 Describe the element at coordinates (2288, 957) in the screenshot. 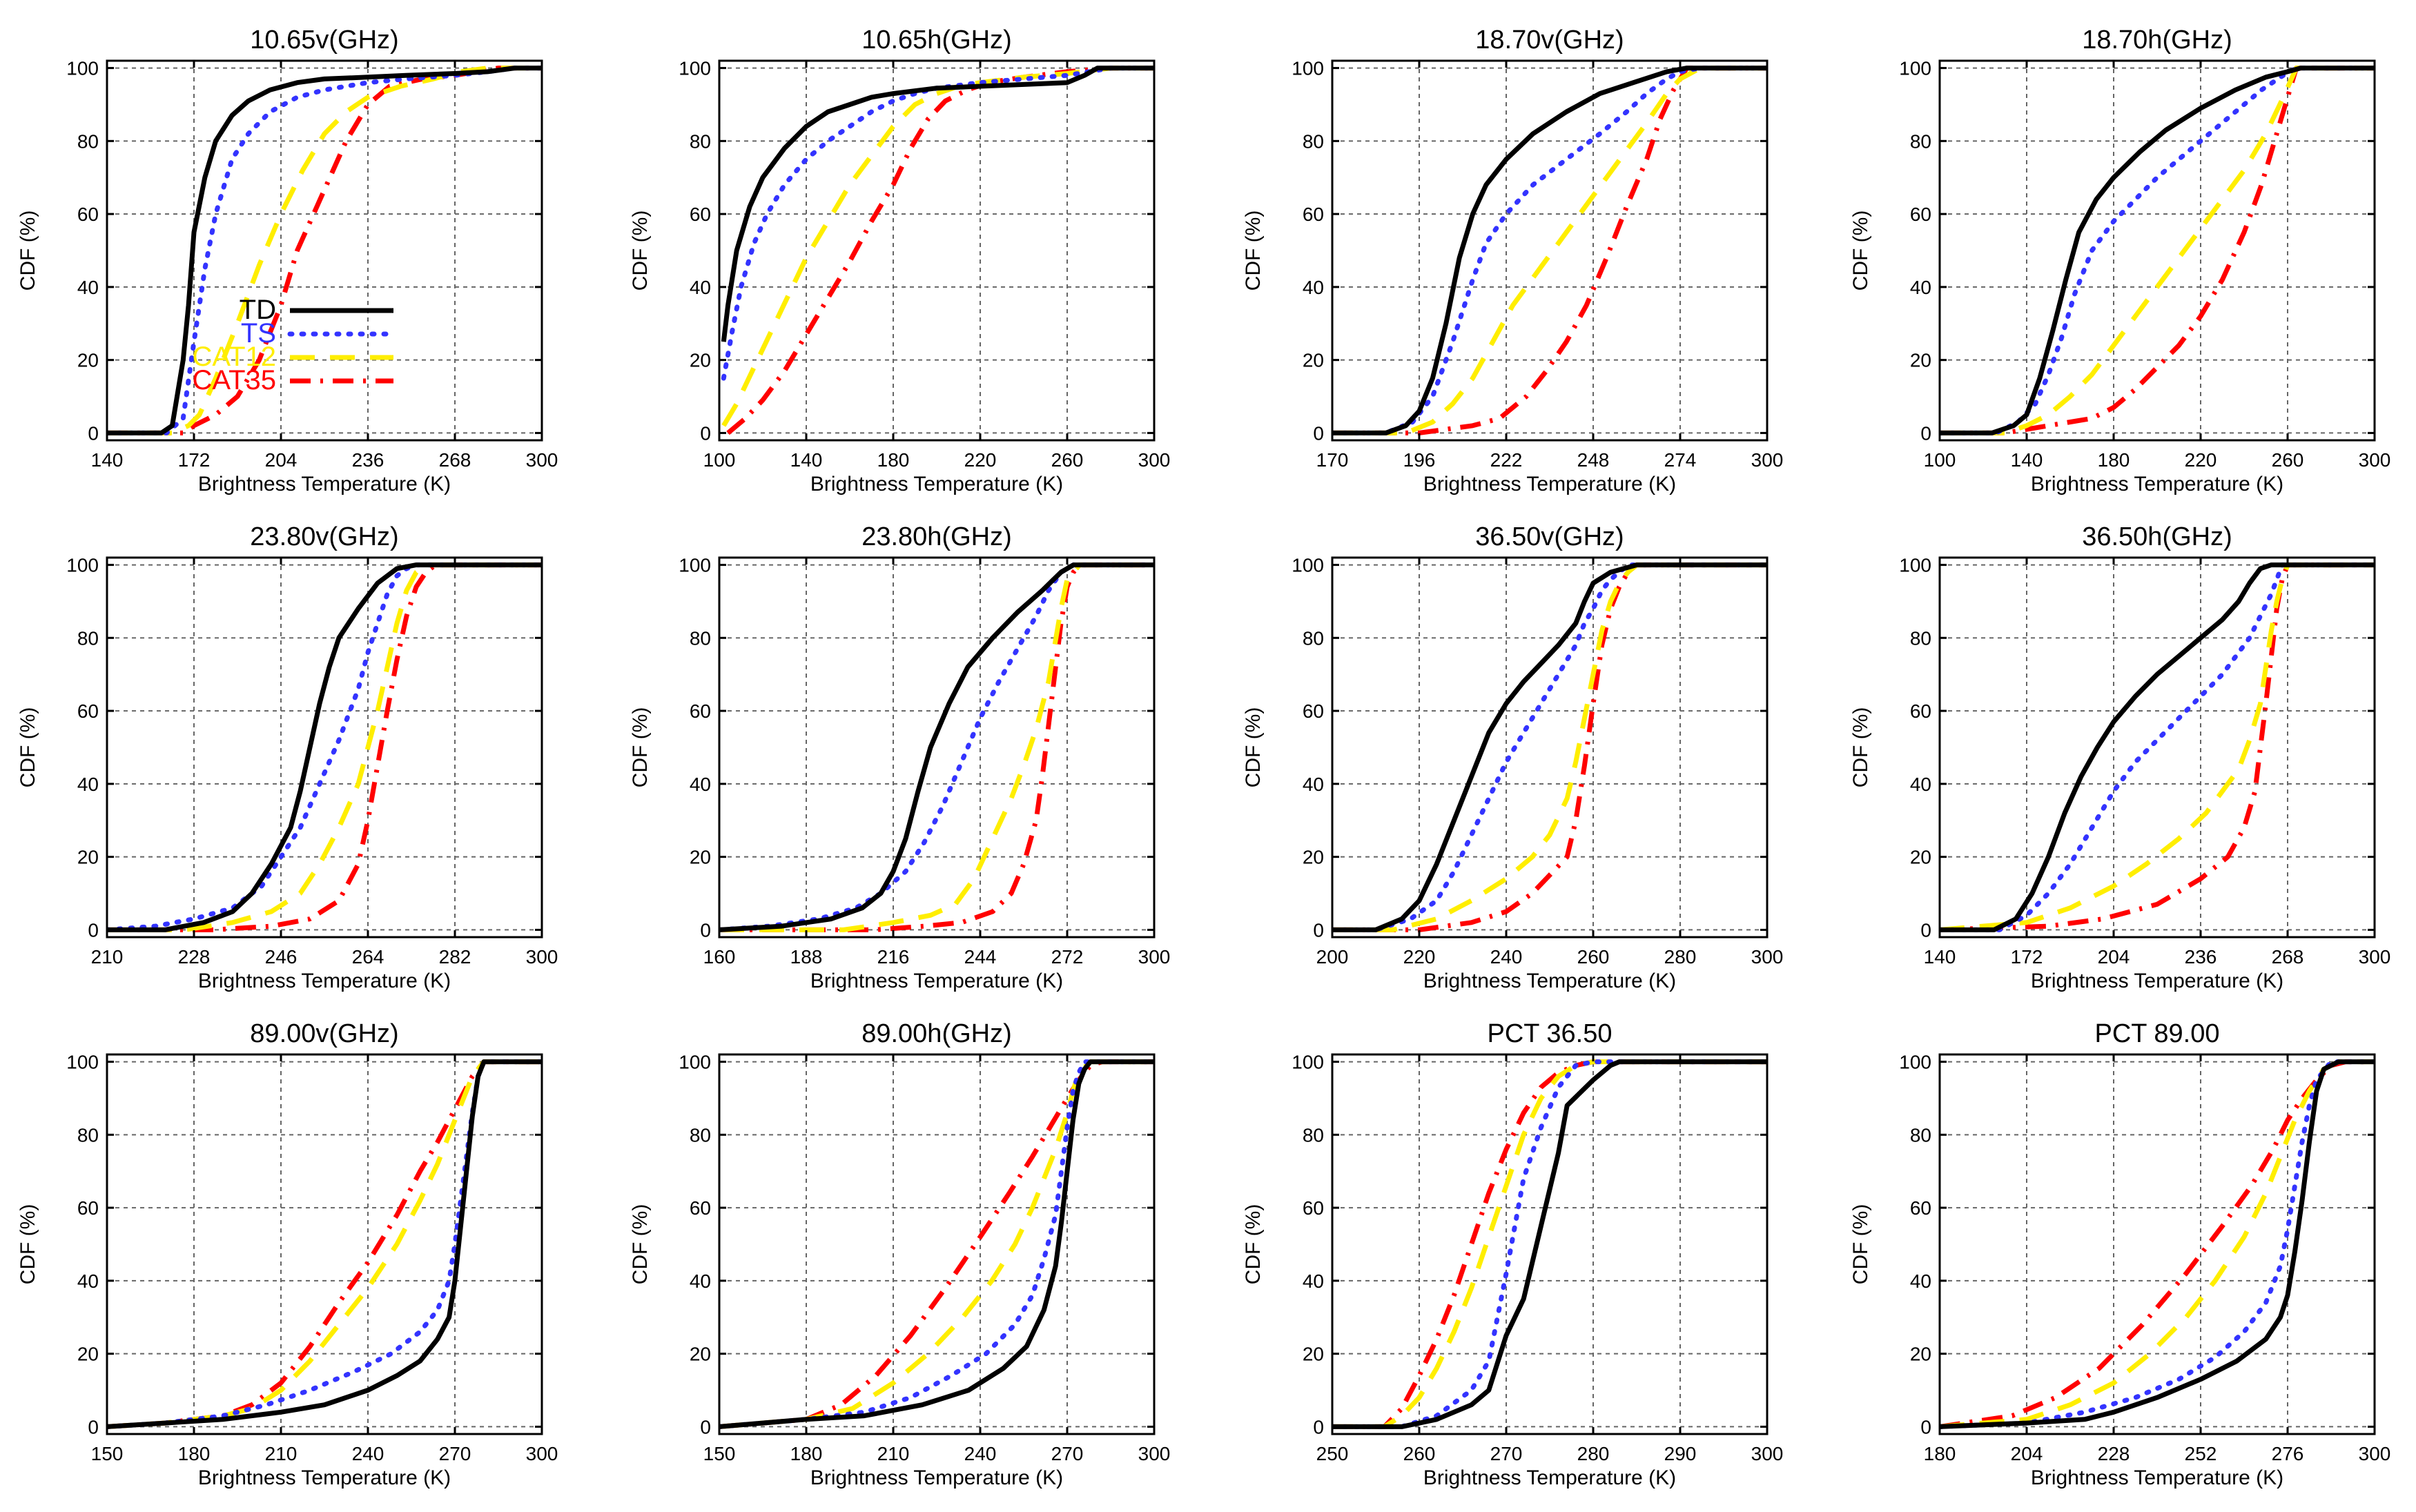

I see `x-tick-label: 268` at that location.